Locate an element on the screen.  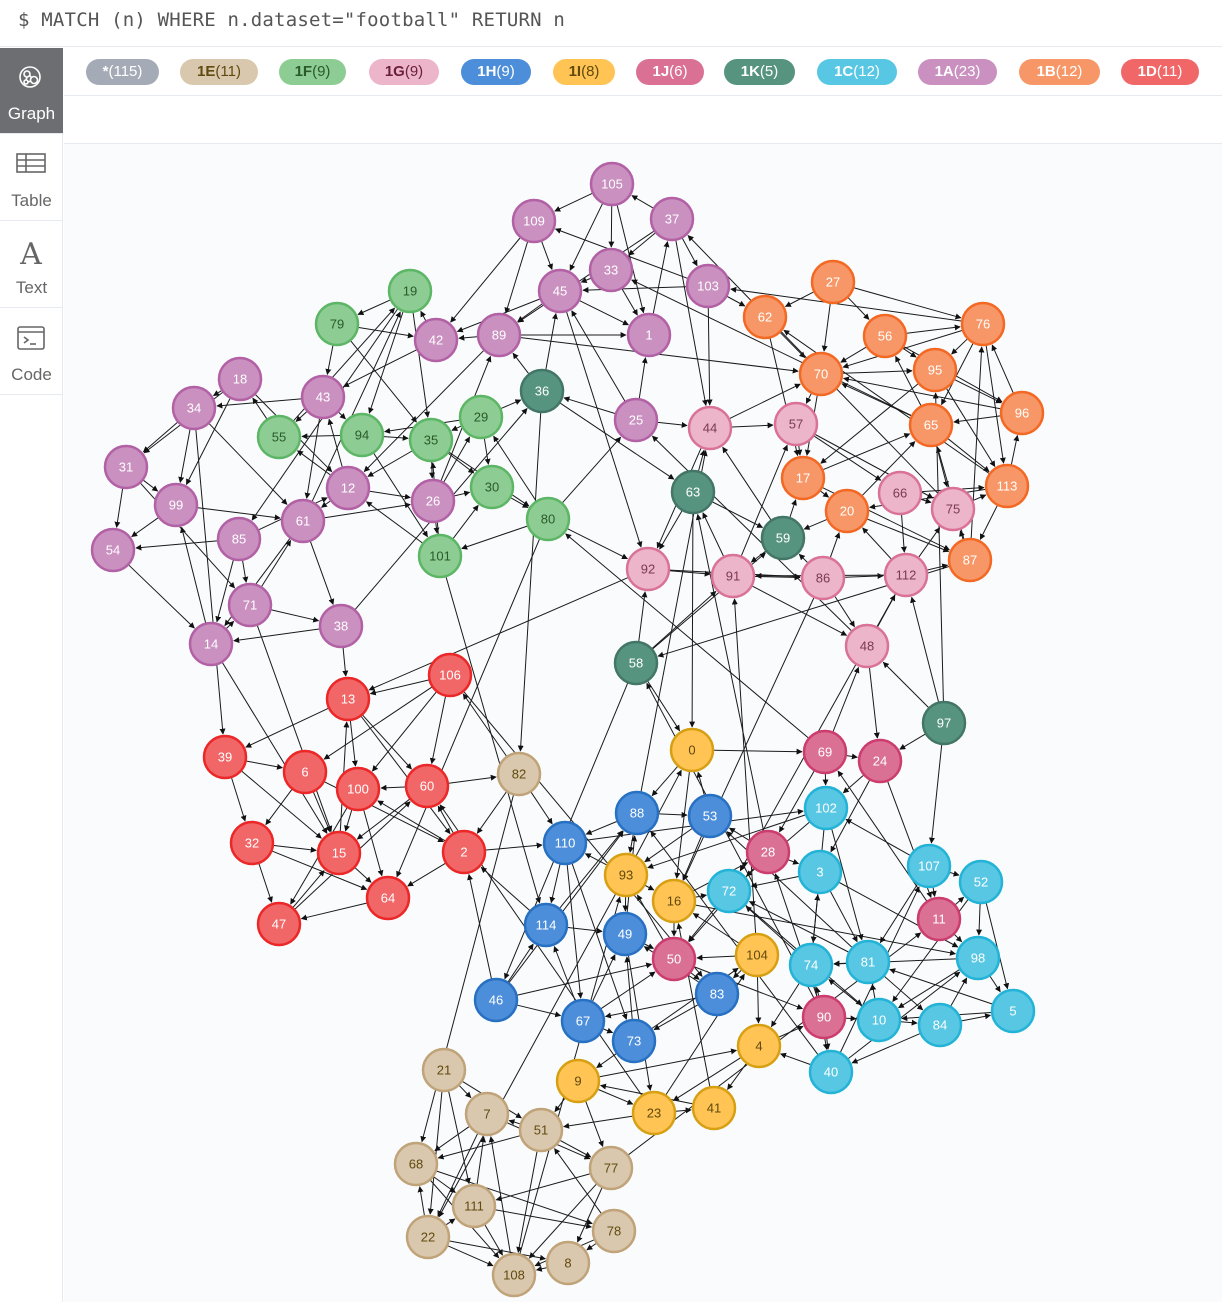
graph-node: 14 is located at coordinates (211, 644).